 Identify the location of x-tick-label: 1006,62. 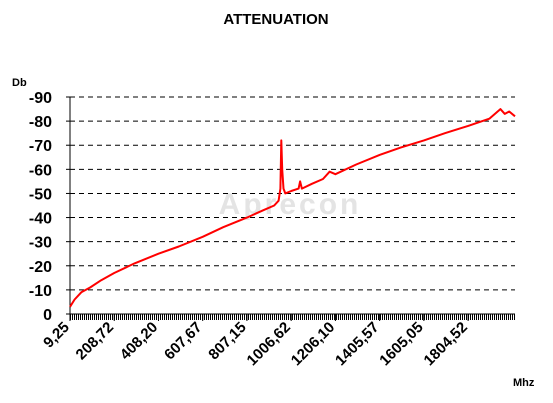
(269, 344).